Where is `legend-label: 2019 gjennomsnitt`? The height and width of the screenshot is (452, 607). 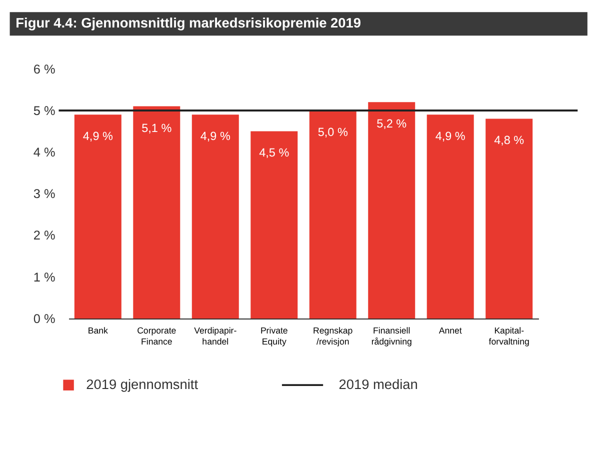 legend-label: 2019 gjennomsnitt is located at coordinates (142, 384).